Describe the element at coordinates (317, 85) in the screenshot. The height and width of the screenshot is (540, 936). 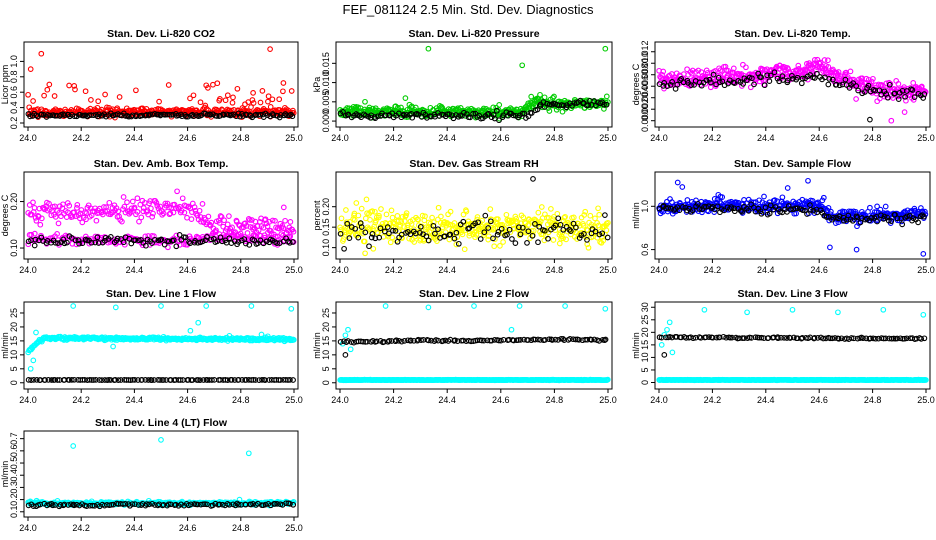
I see `y-axis-label: kPa` at that location.